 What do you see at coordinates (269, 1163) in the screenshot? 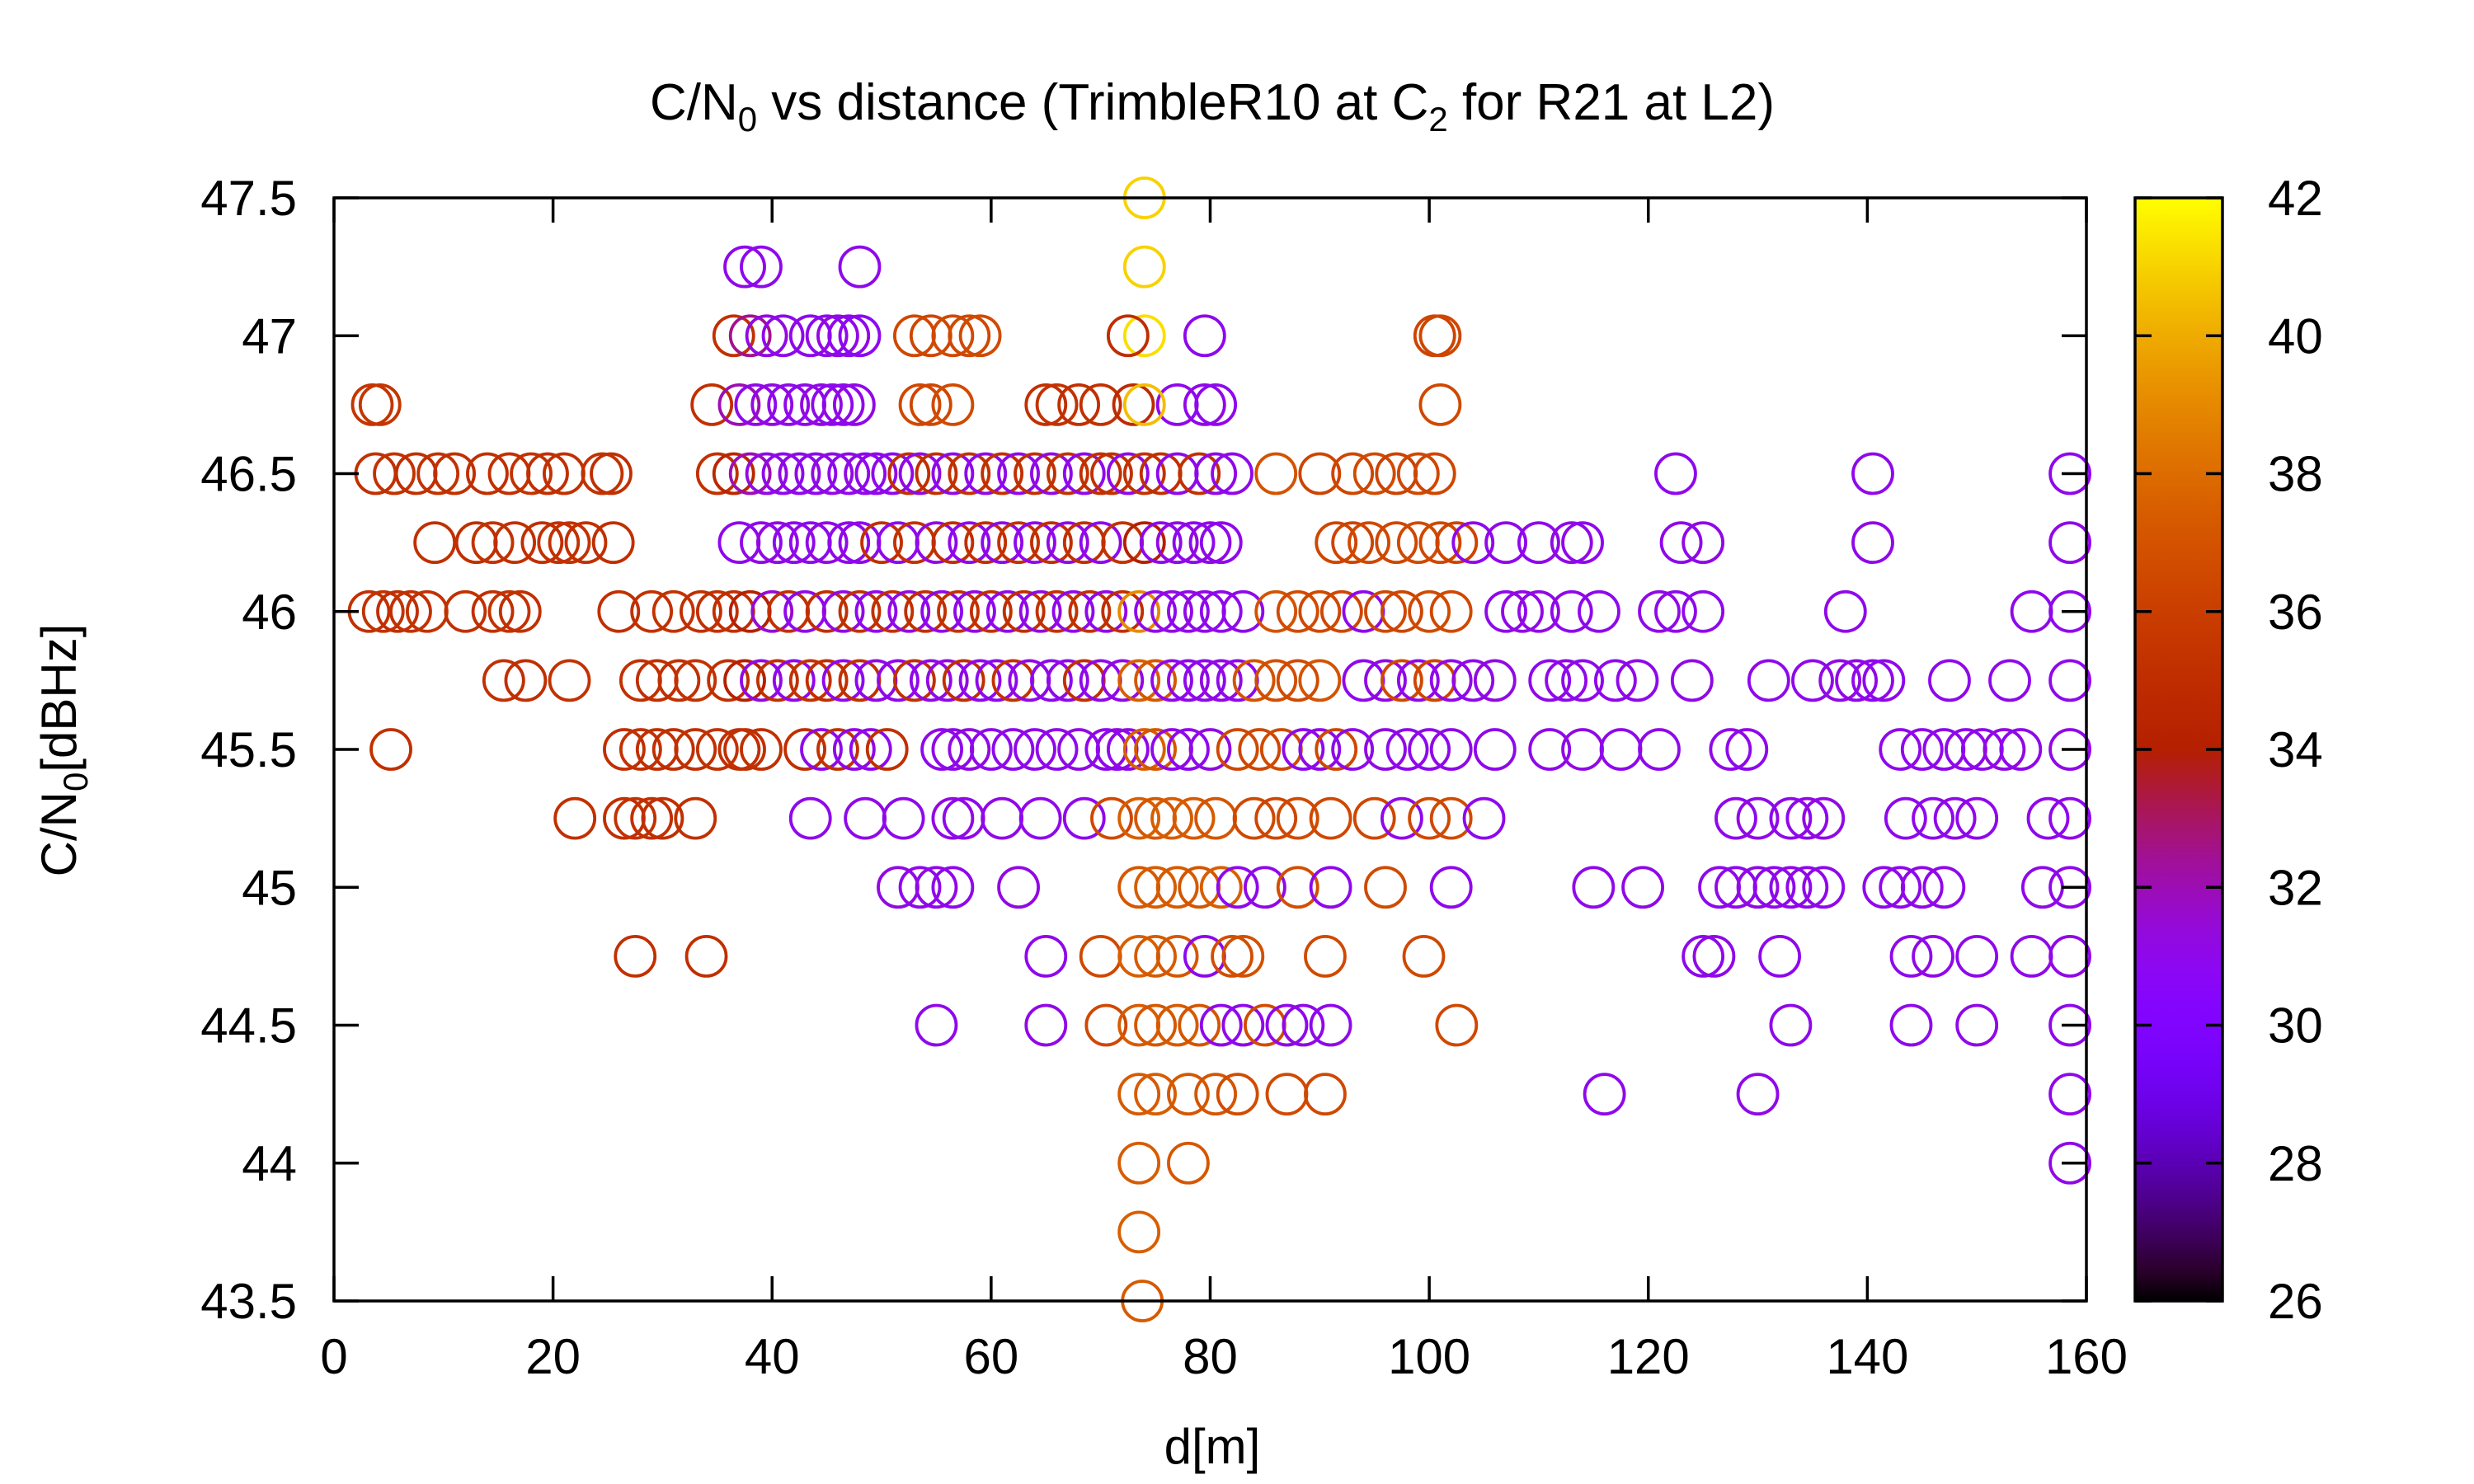
I see `y-tick-label: 44` at bounding box center [269, 1163].